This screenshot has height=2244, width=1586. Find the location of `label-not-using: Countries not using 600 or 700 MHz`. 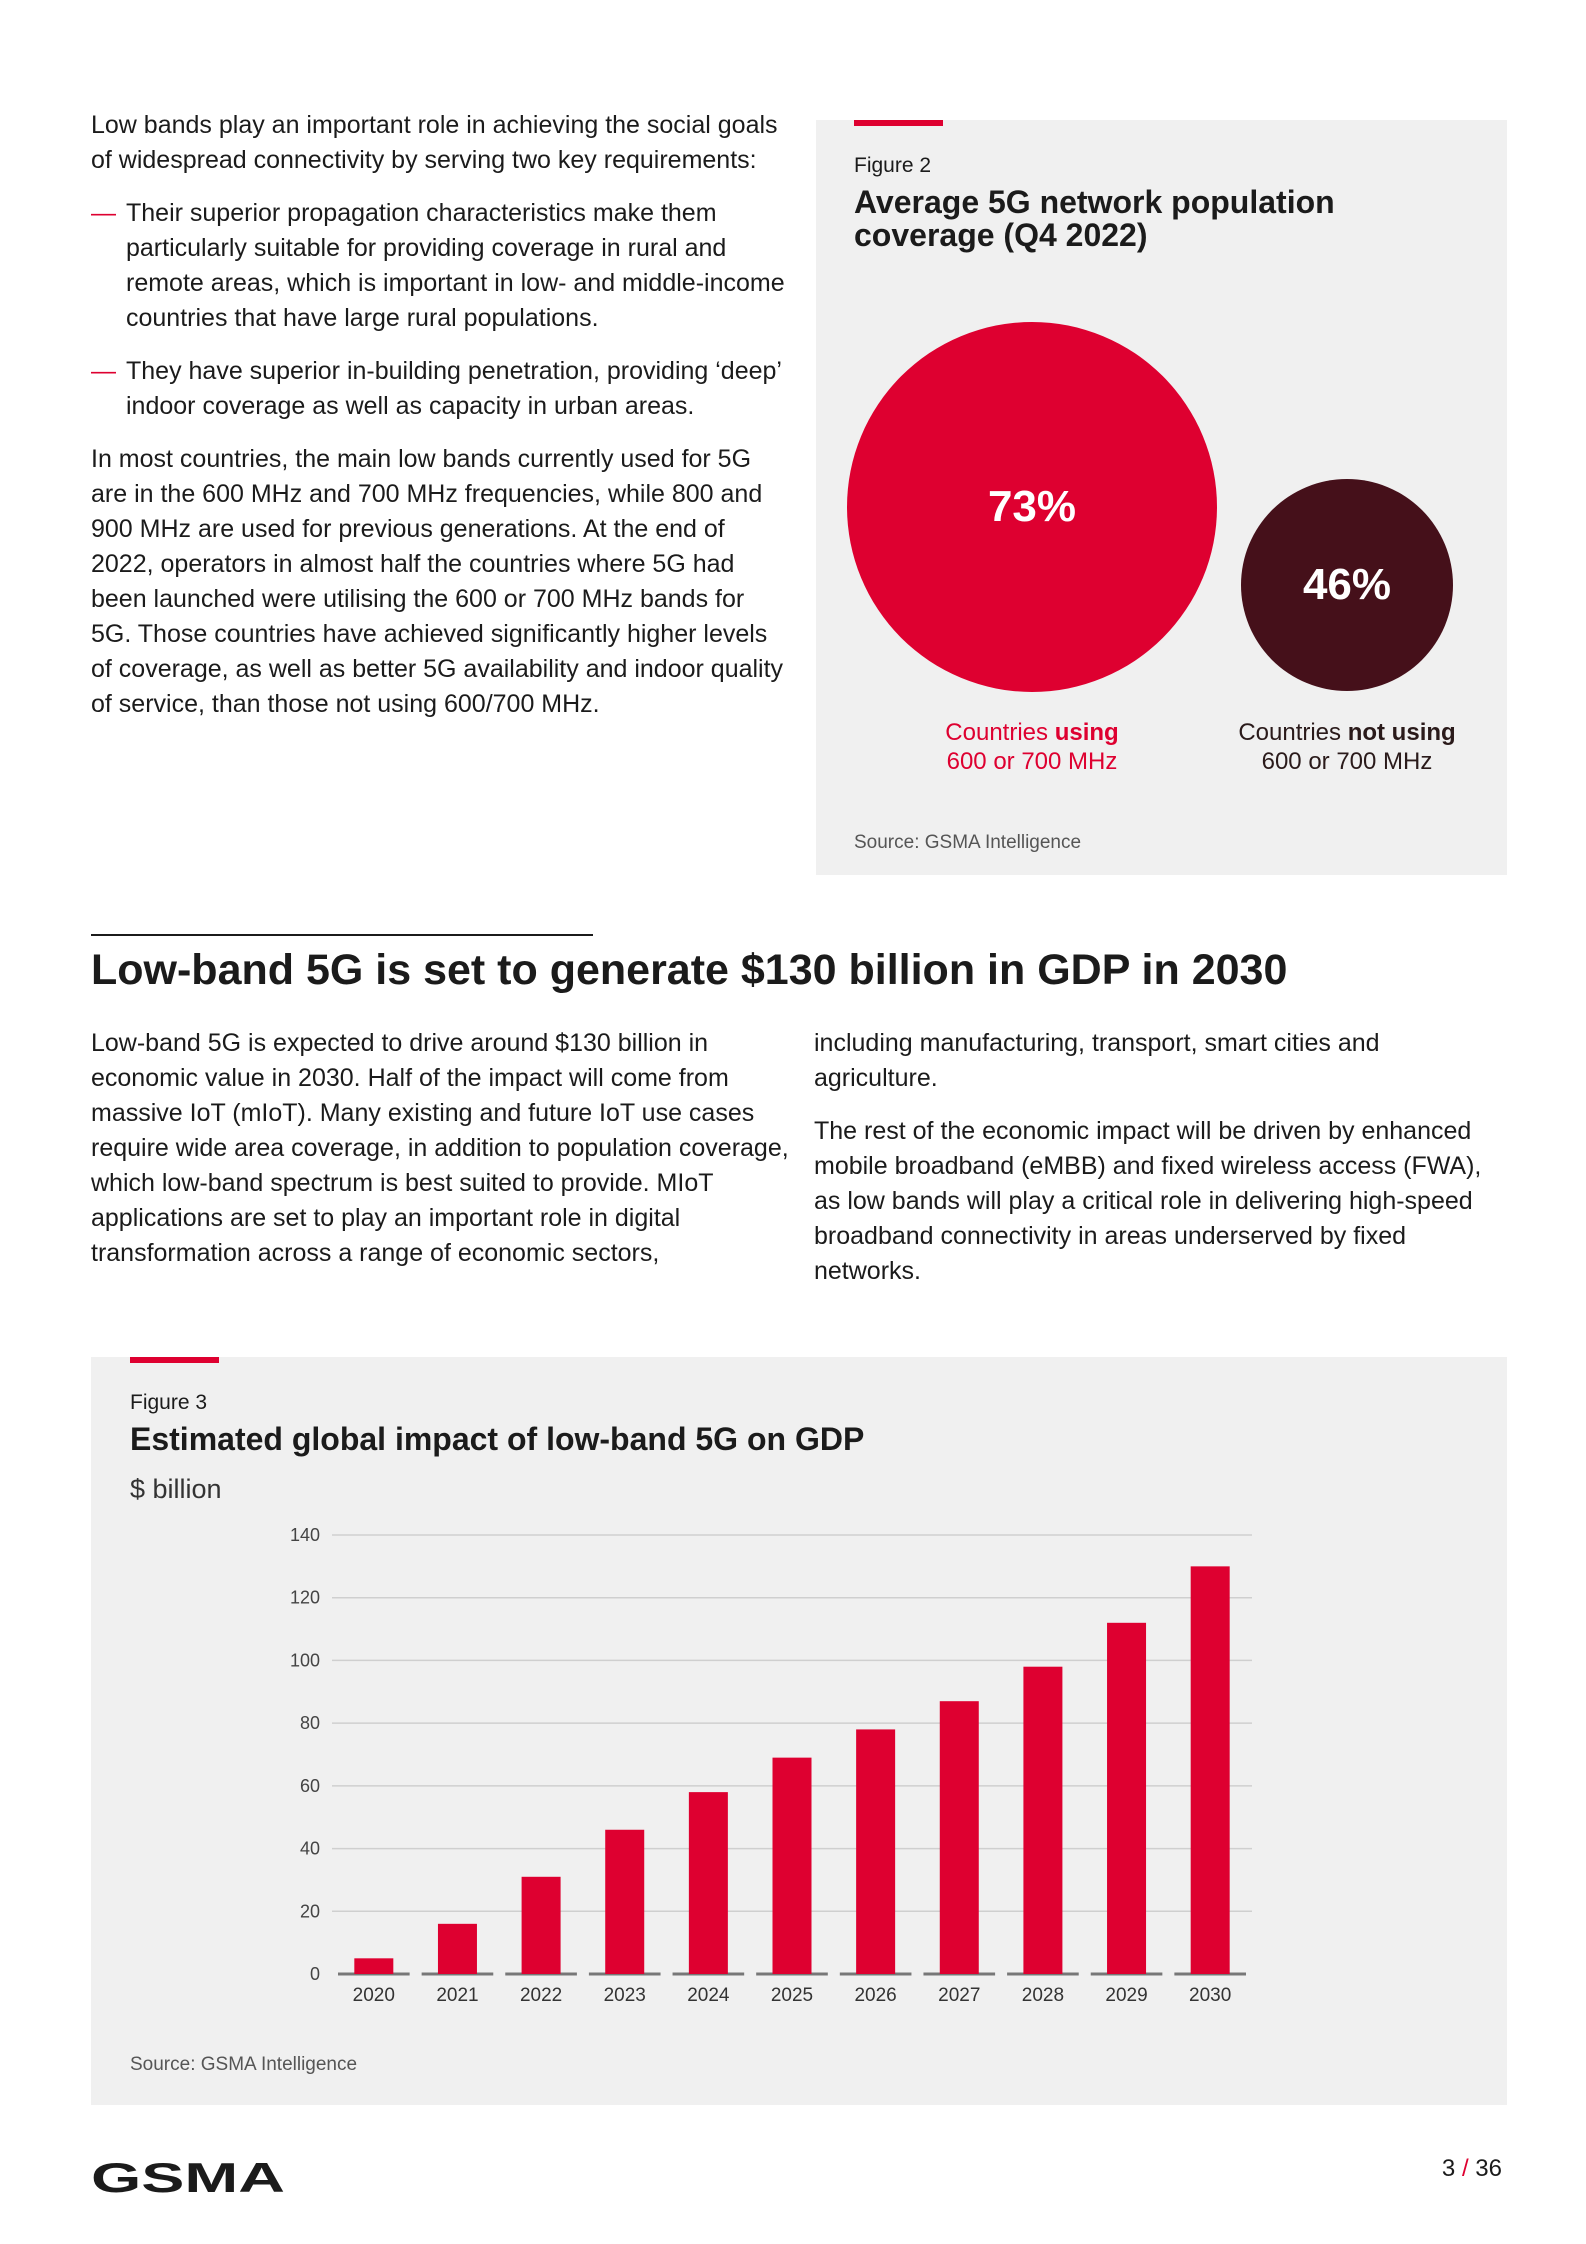

label-not-using: Countries not using 600 or 700 MHz is located at coordinates (1347, 747).